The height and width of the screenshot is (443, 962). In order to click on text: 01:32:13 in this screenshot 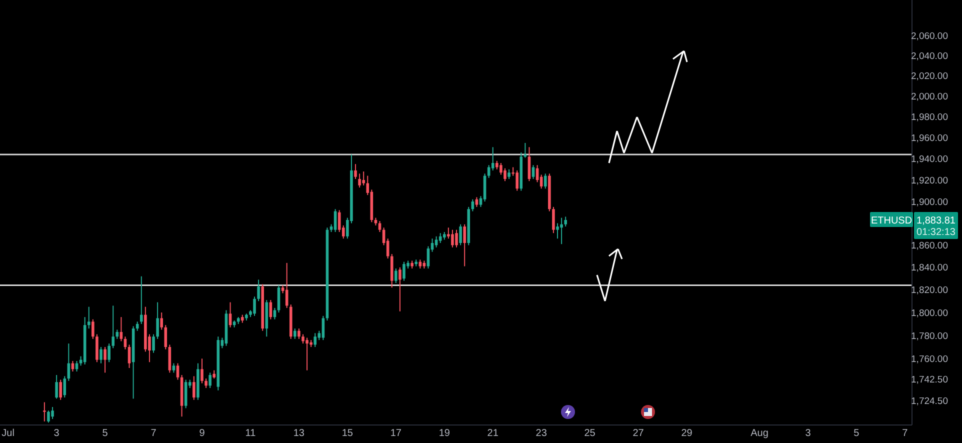, I will do `click(936, 232)`.